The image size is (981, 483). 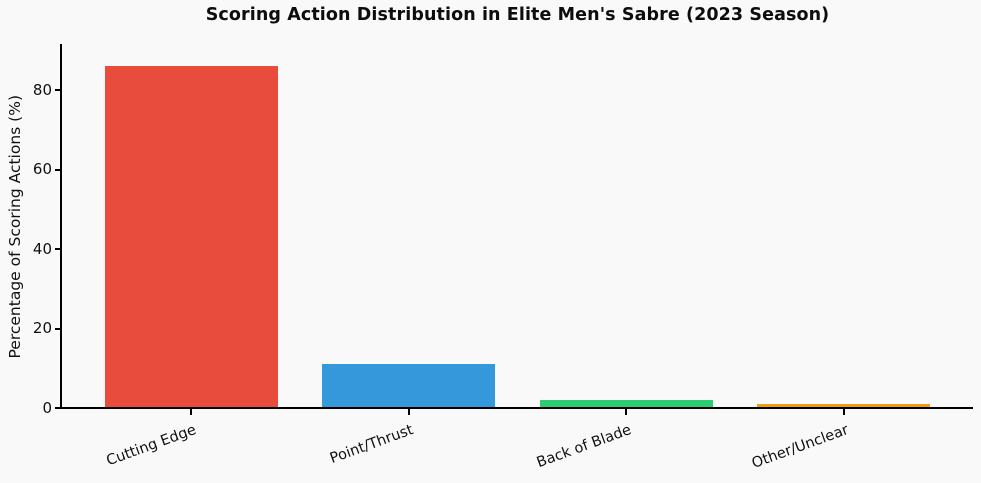 I want to click on y-tick-label: 60, so click(x=42, y=169).